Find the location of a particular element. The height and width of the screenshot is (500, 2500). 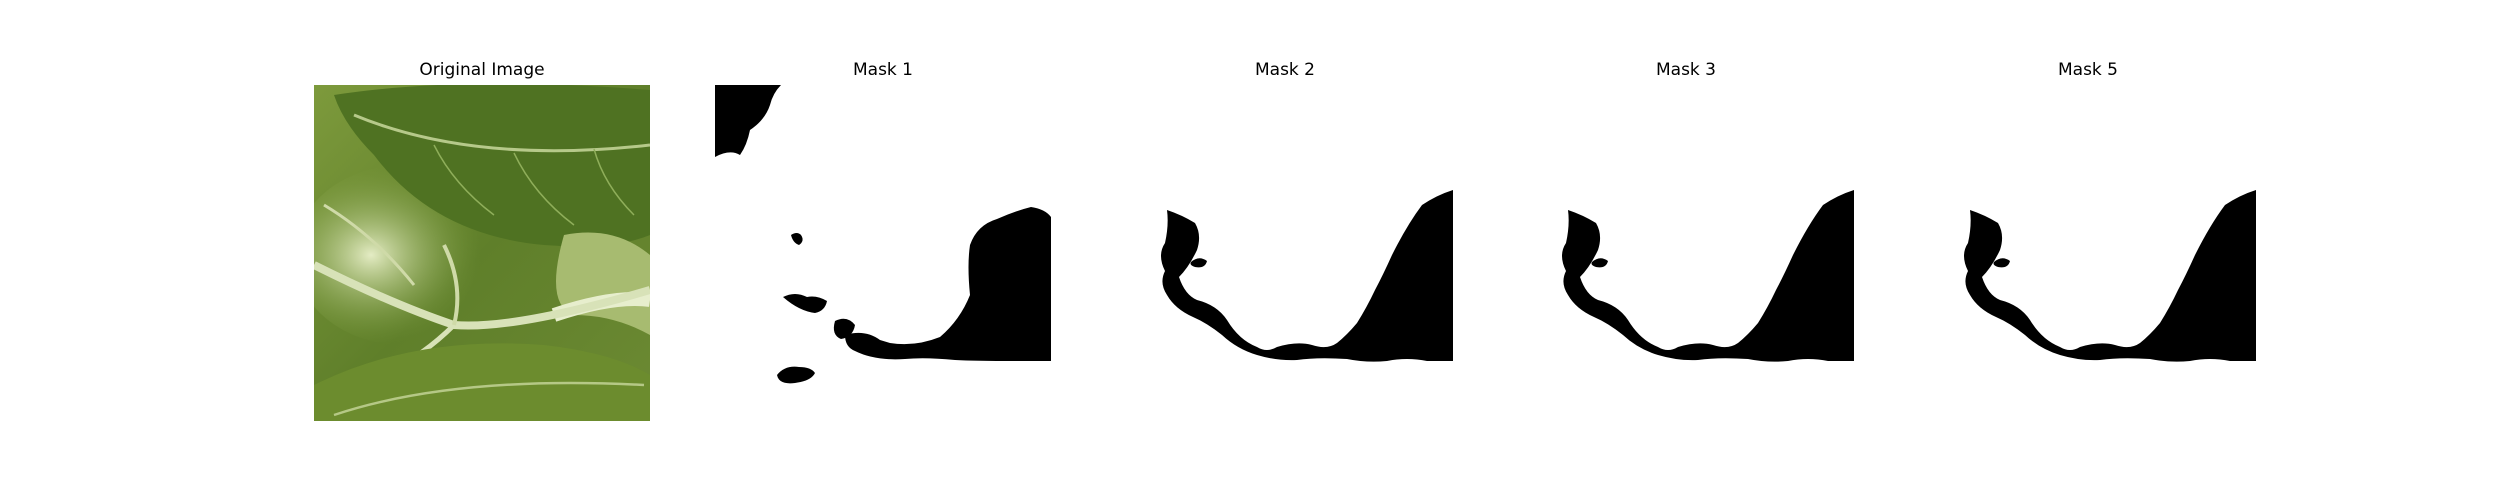

panel-mask-1: Mask 1 is located at coordinates (883, 250).